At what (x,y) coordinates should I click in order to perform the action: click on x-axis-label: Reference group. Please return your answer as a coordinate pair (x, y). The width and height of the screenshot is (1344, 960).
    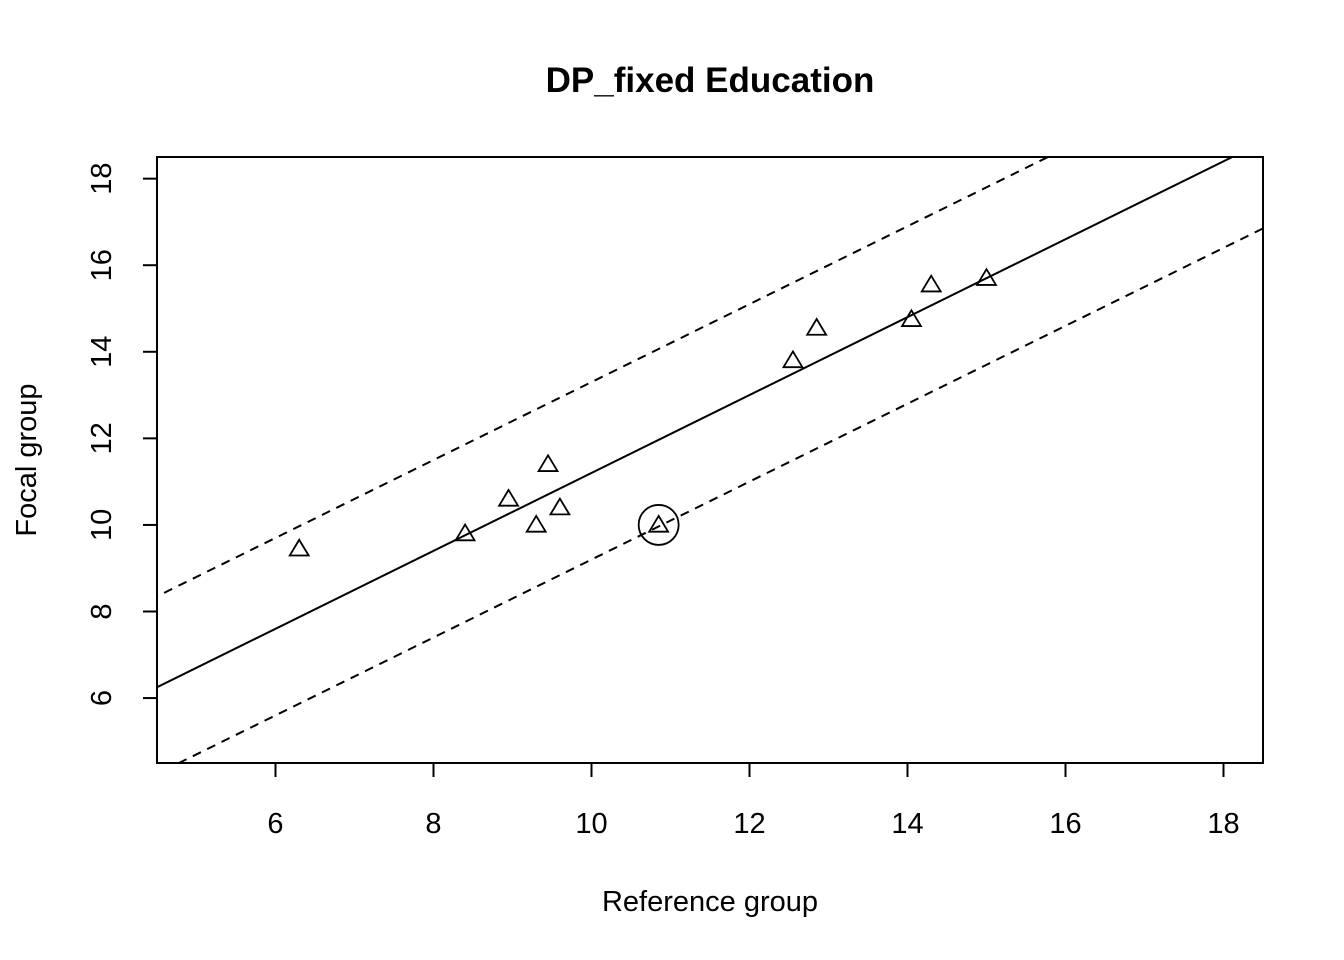
    Looking at the image, I should click on (710, 902).